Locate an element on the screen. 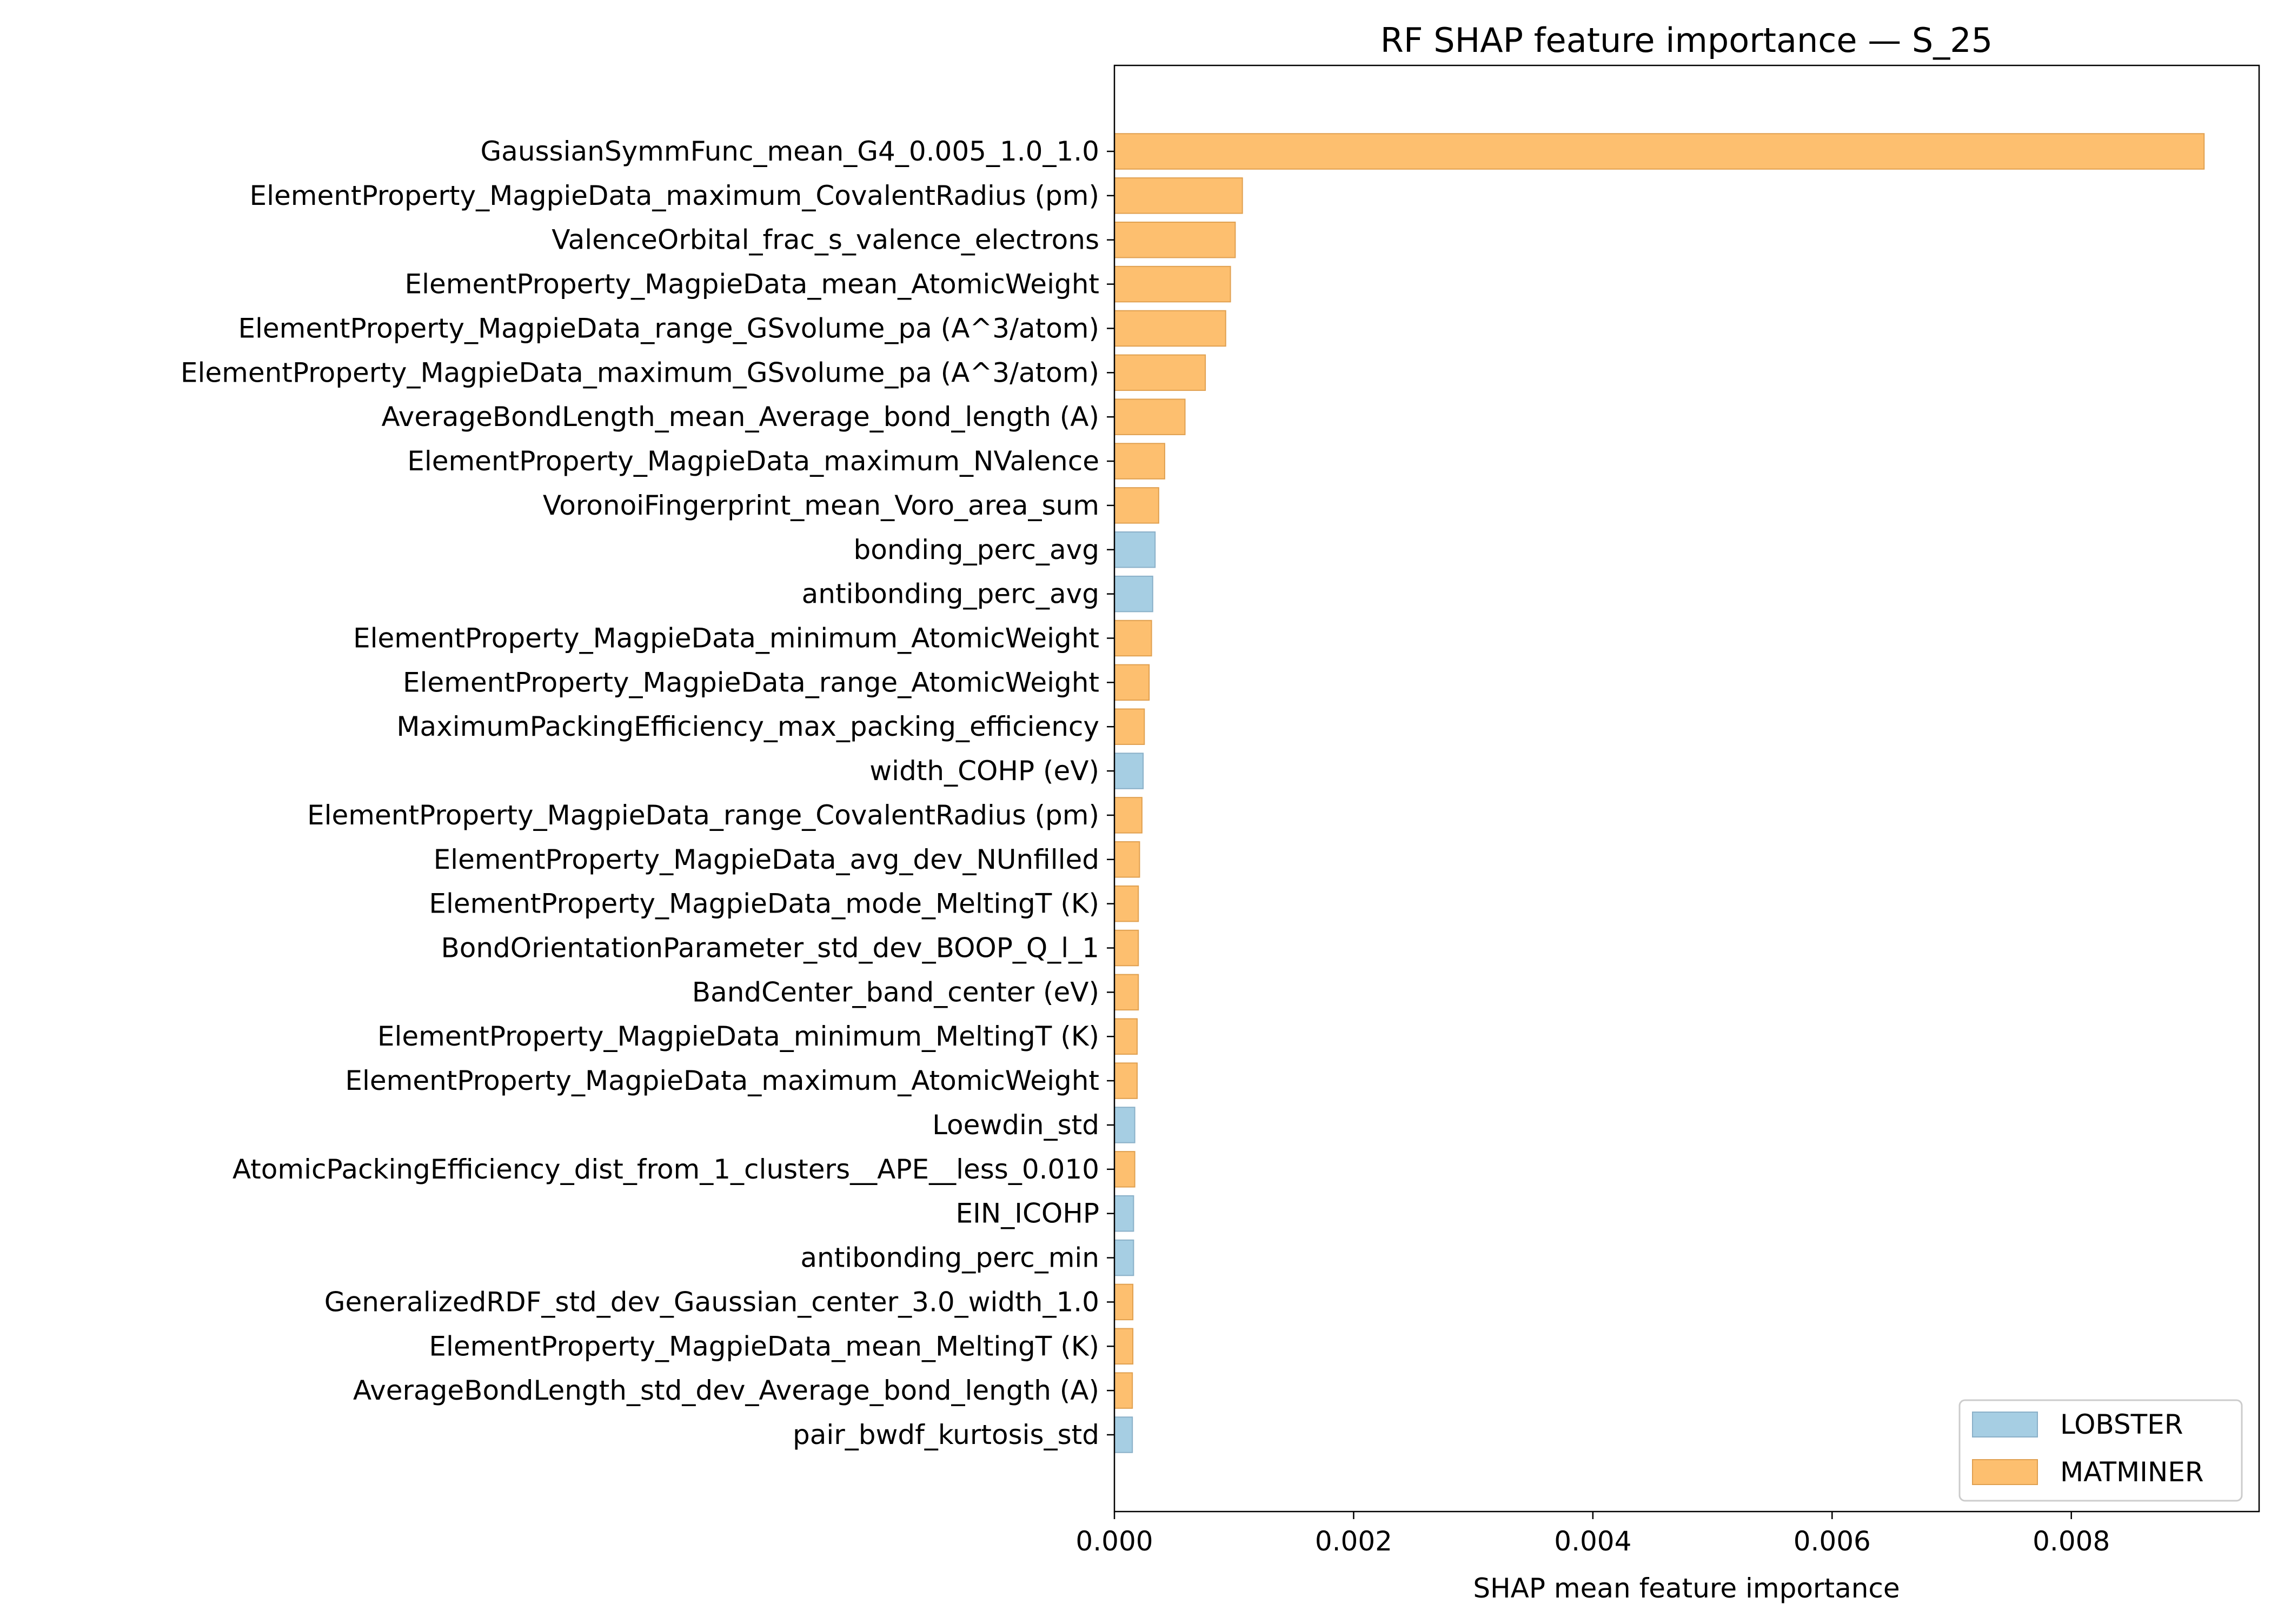 This screenshot has height=1624, width=2271. y-tick-label: ValenceOrbital_frac_s_valence_electrons is located at coordinates (825, 240).